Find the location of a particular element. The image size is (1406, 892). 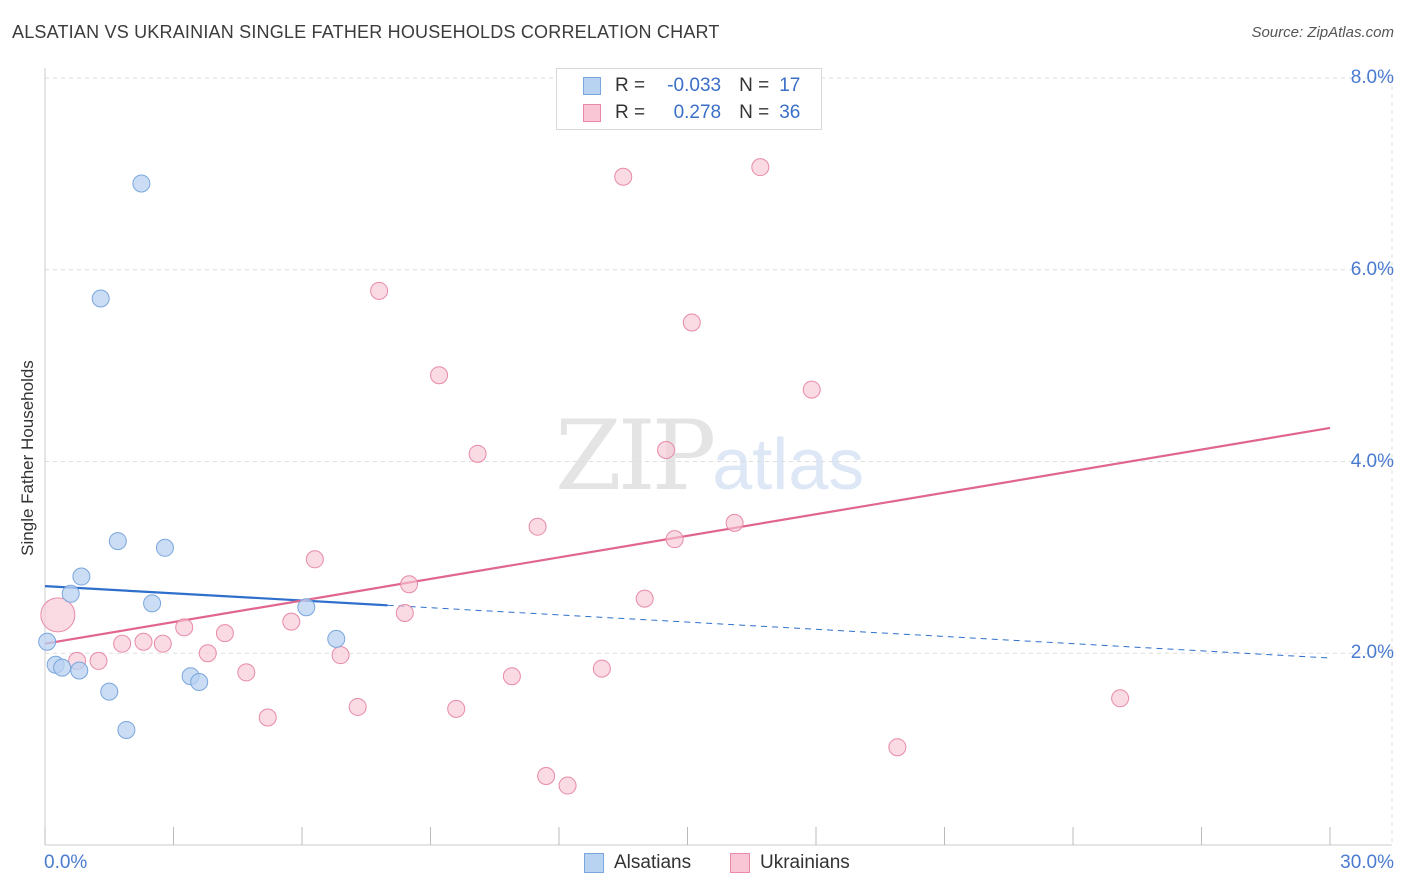

legend-n-value: 17 is located at coordinates (790, 85).